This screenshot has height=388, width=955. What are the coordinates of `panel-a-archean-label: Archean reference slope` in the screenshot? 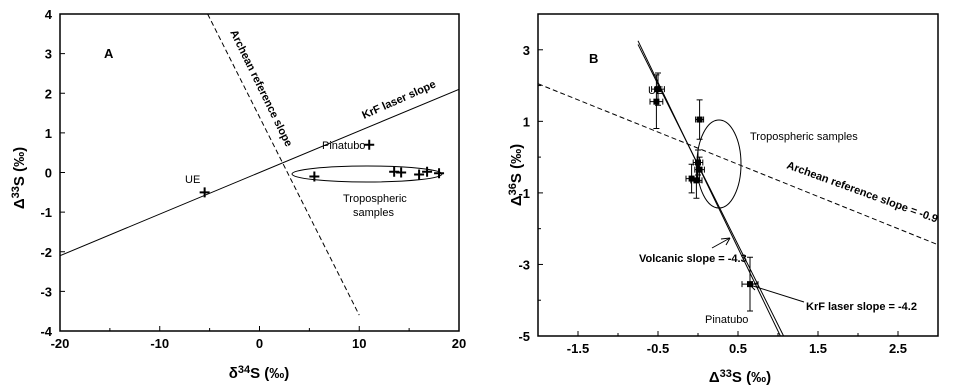 It's located at (260, 88).